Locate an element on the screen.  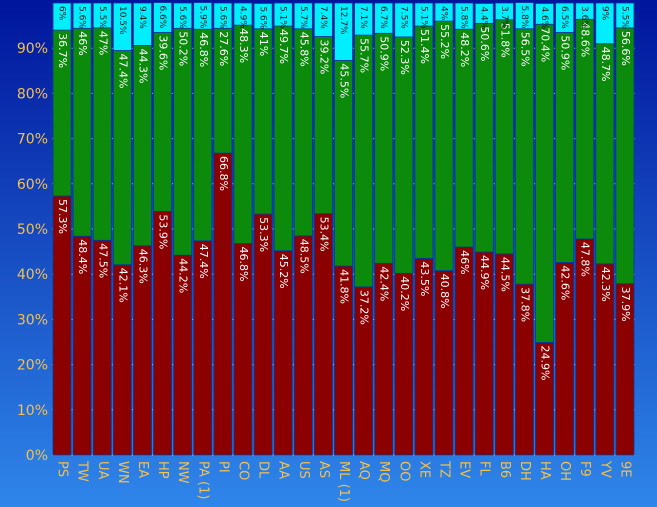
data-label: 4.6% is located at coordinates (544, 17).